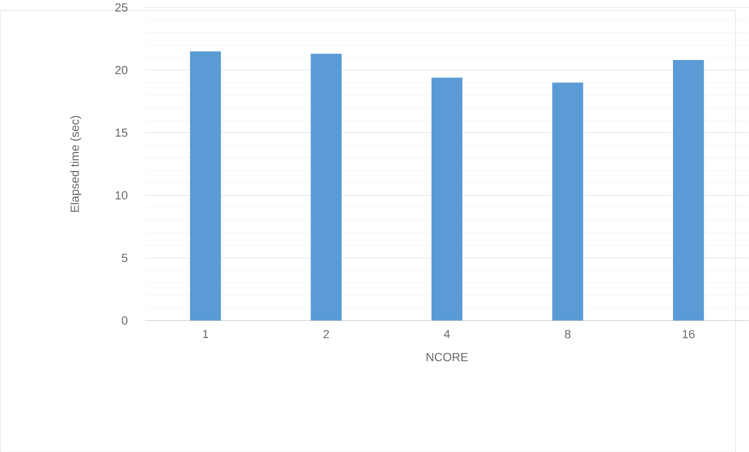 The width and height of the screenshot is (749, 452). What do you see at coordinates (205, 334) in the screenshot?
I see `x-tick-label: 1` at bounding box center [205, 334].